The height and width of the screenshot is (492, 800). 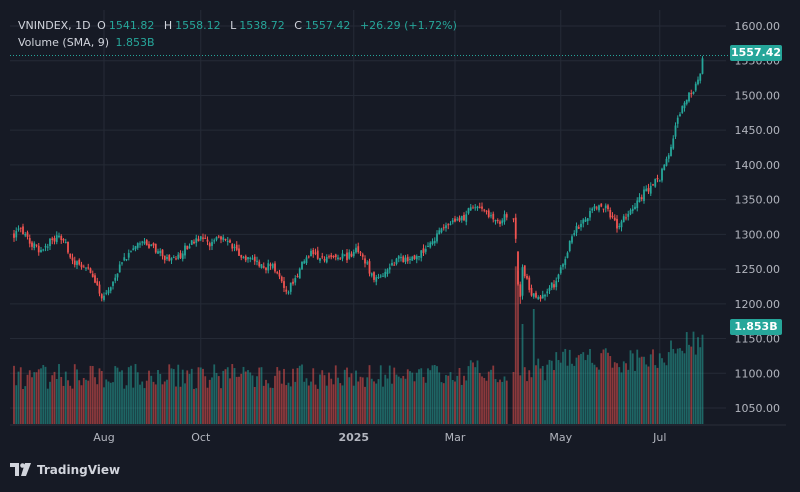 What do you see at coordinates (756, 327) in the screenshot?
I see `last-volume-badge: 1.853B` at bounding box center [756, 327].